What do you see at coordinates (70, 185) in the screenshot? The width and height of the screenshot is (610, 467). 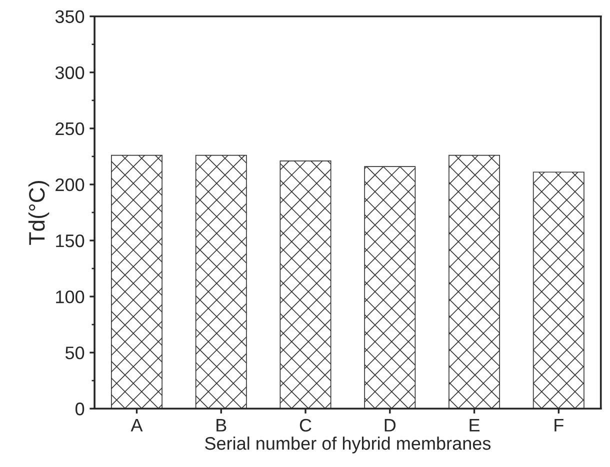 I see `y-tick-label: 200` at bounding box center [70, 185].